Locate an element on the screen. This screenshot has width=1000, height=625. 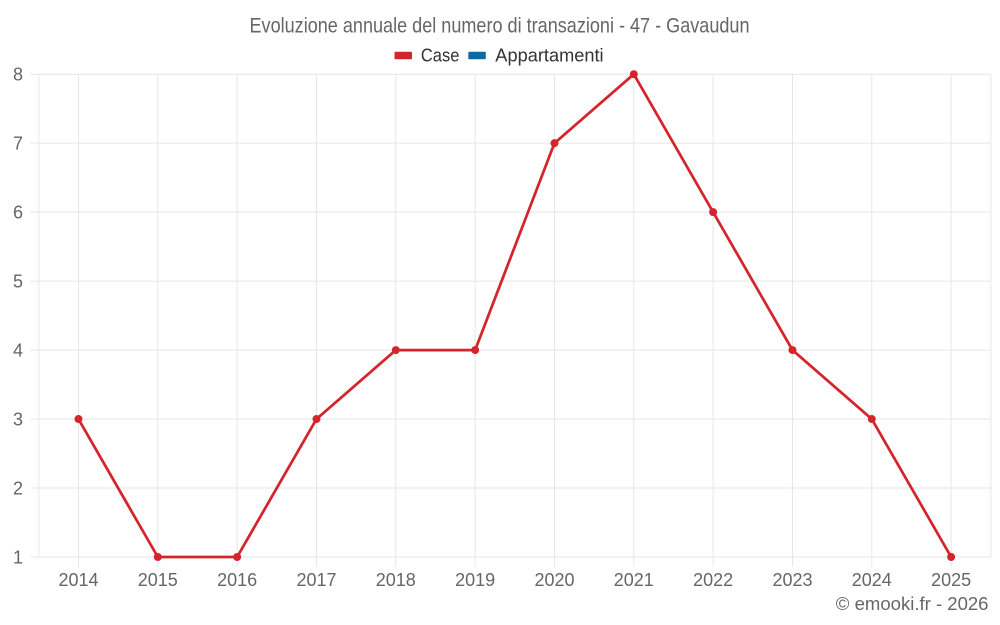
svg-text: 2014 is located at coordinates (78, 580).